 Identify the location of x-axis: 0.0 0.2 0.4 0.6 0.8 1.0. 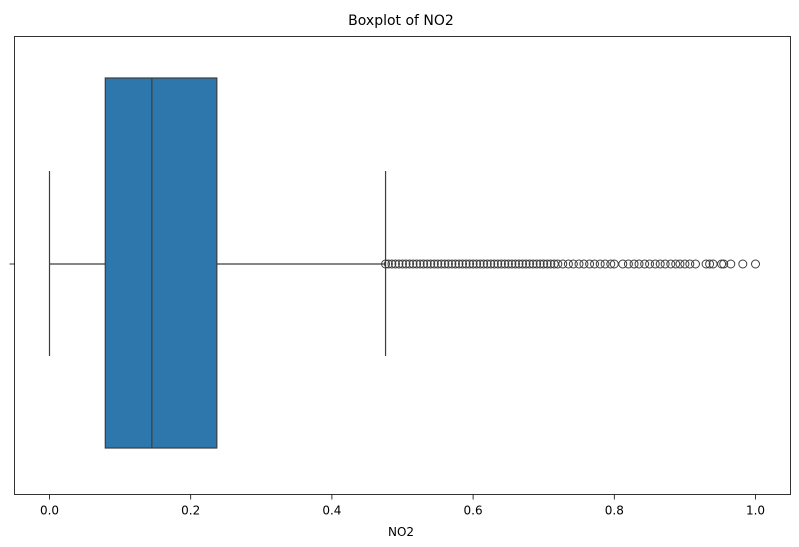
(402, 506).